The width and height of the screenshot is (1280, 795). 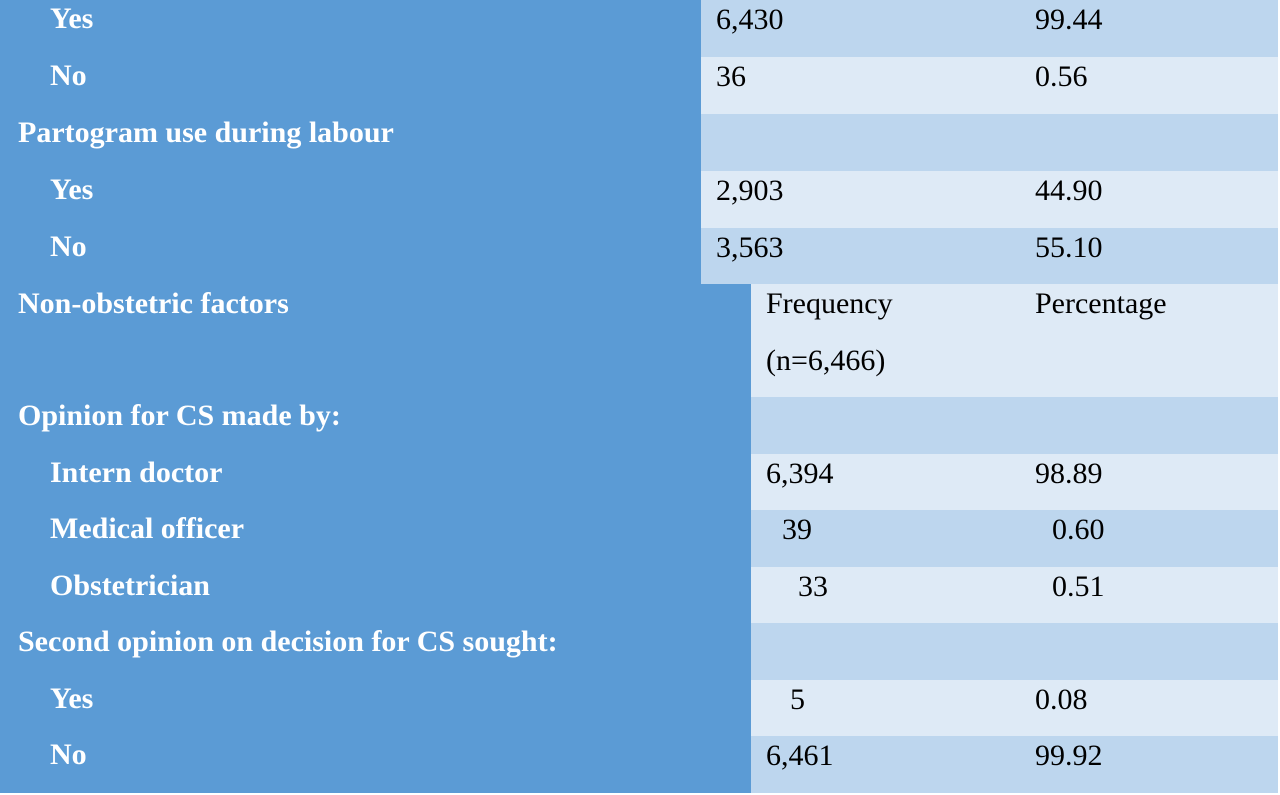 What do you see at coordinates (1069, 755) in the screenshot?
I see `percentage-cell: 99.92` at bounding box center [1069, 755].